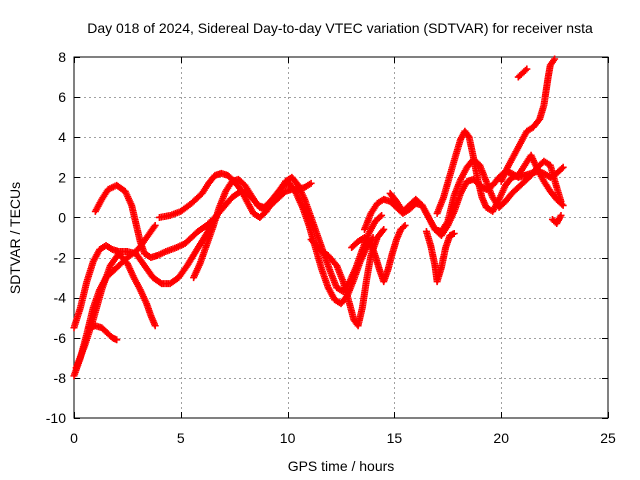  Describe the element at coordinates (501, 438) in the screenshot. I see `x-tick-label: 20` at that location.